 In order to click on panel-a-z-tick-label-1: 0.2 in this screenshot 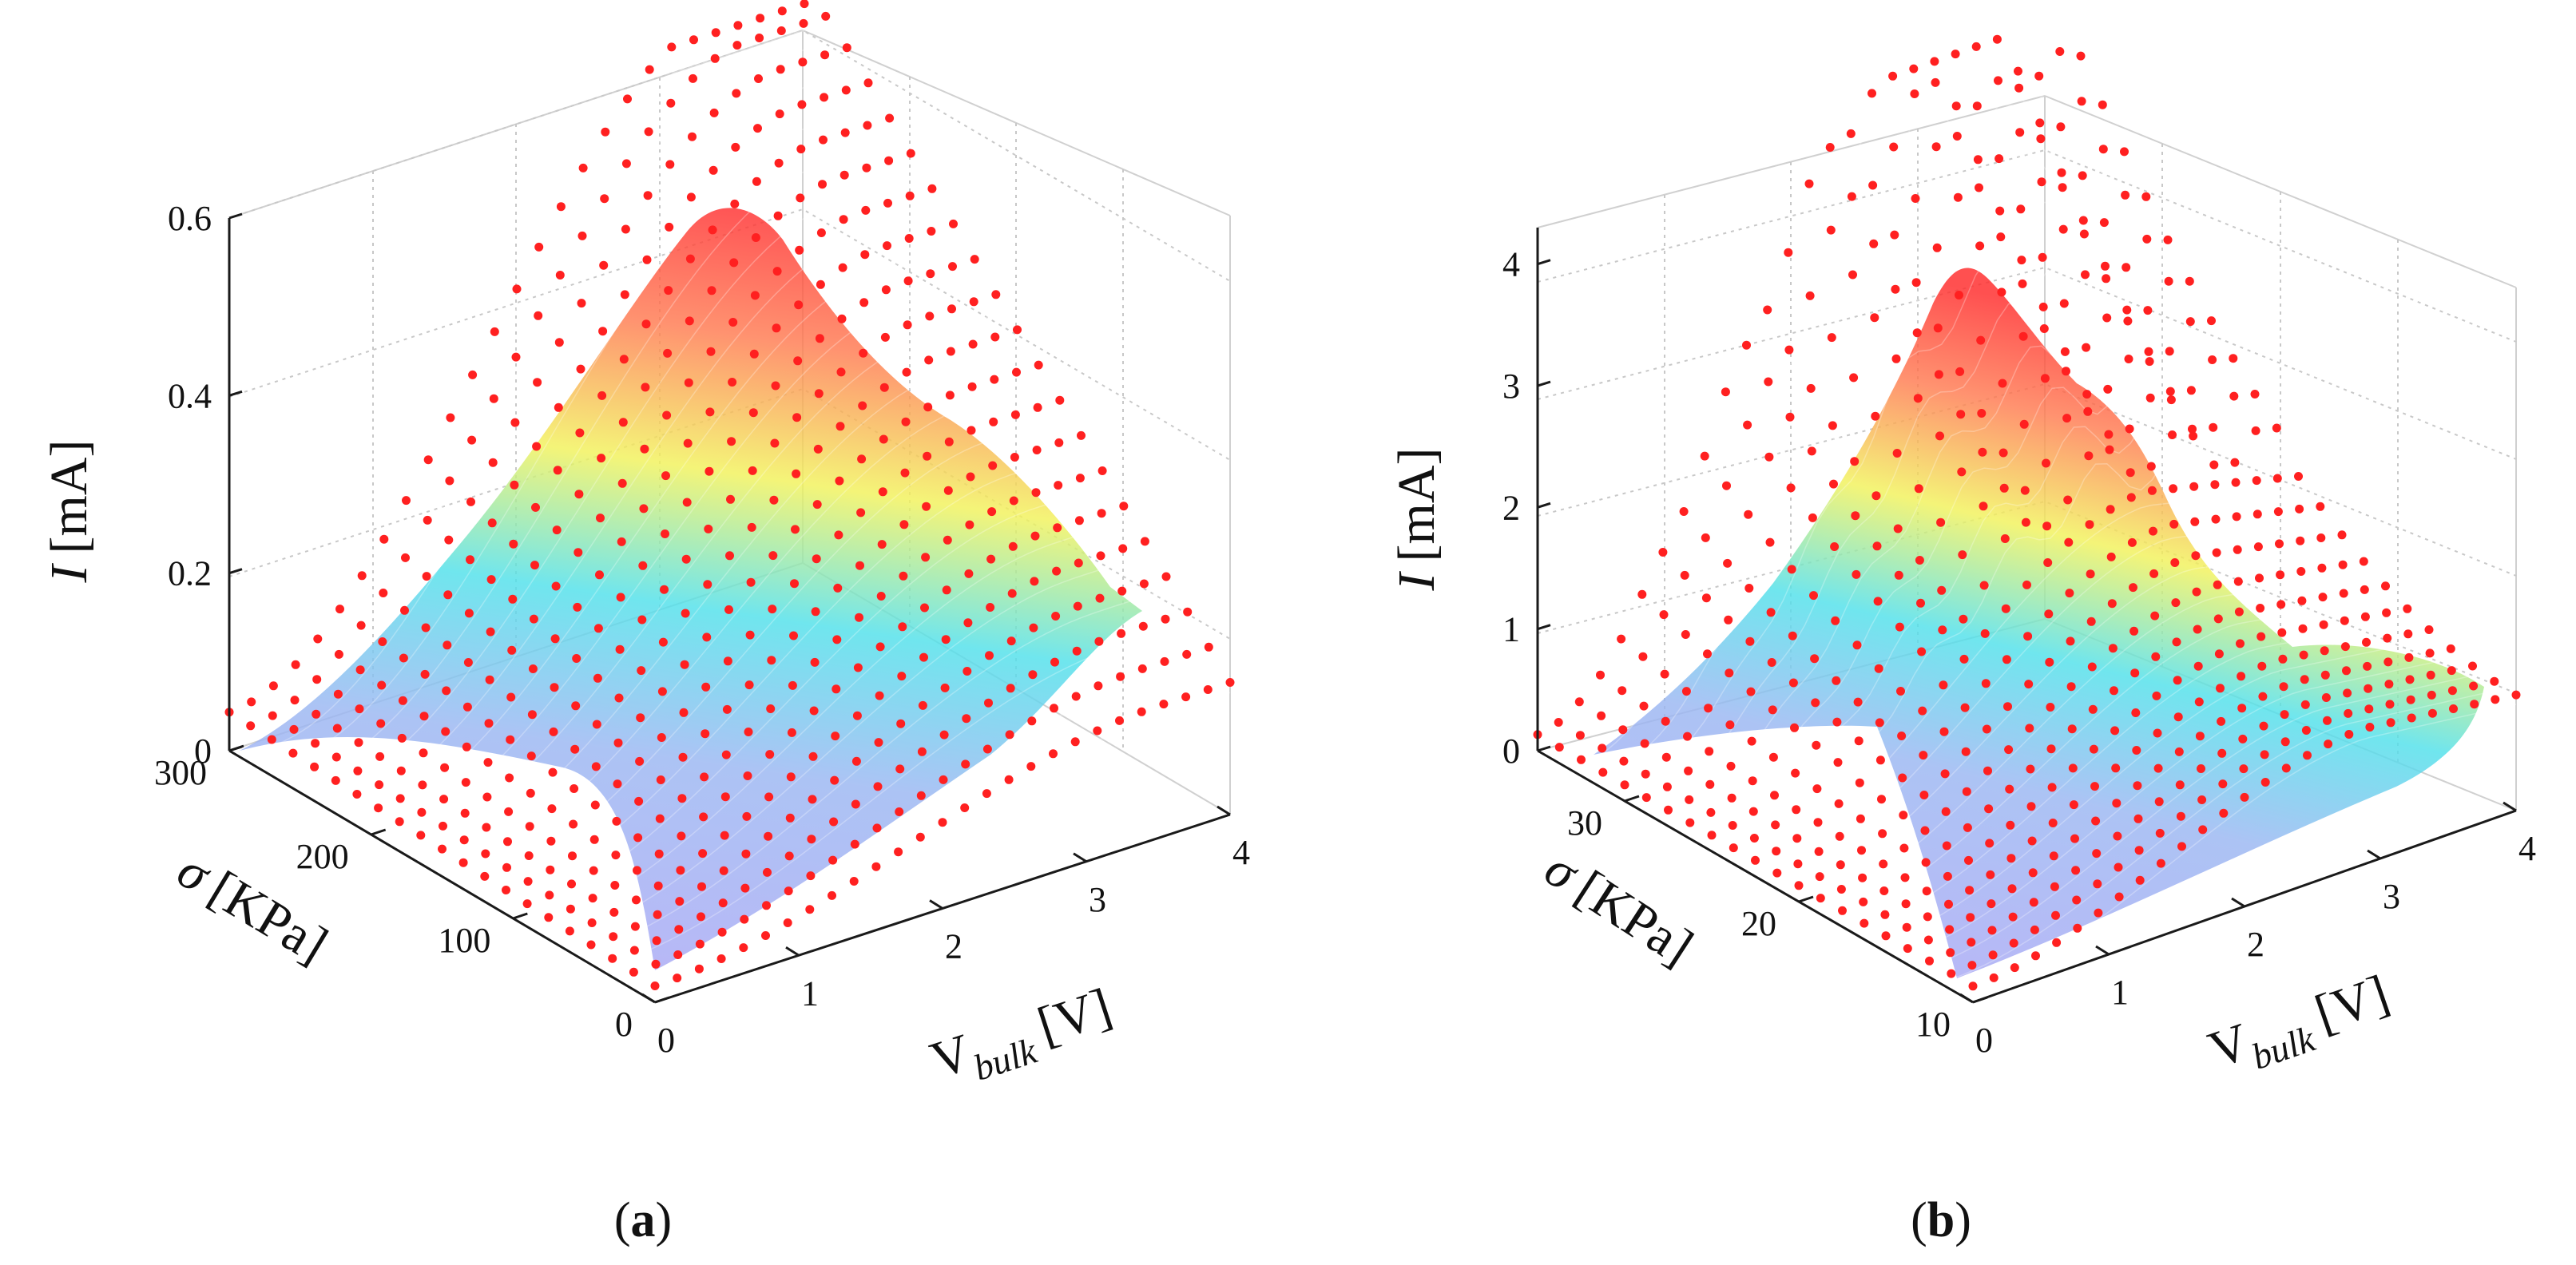, I will do `click(190, 574)`.